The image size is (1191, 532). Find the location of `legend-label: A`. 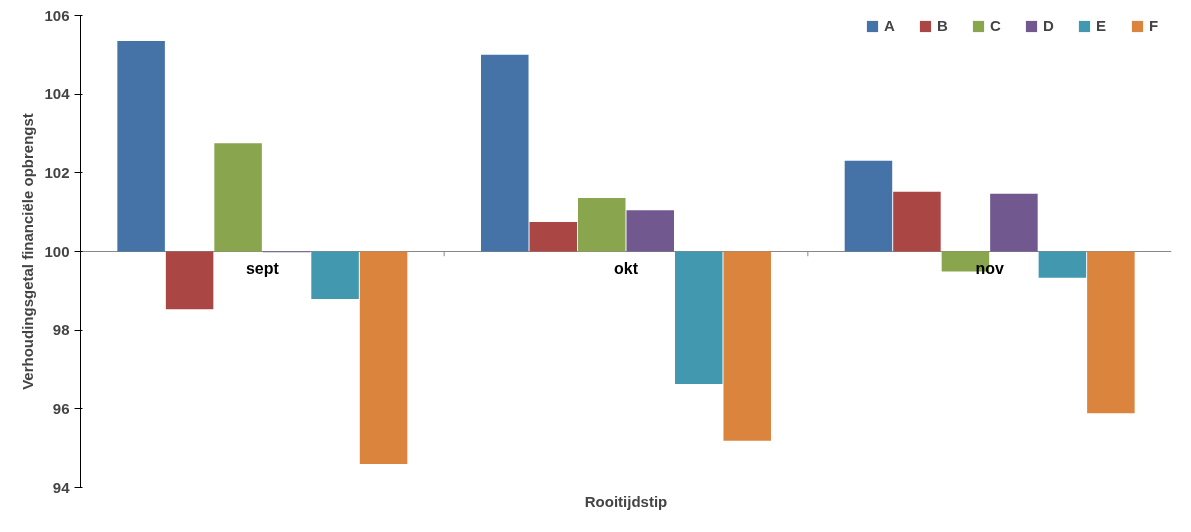

legend-label: A is located at coordinates (890, 25).